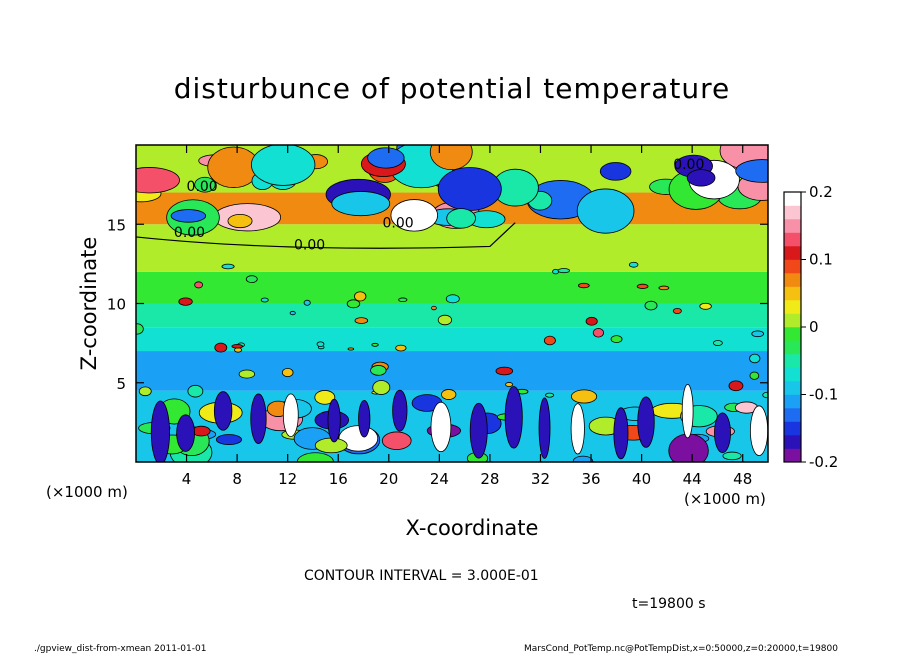 Image resolution: width=904 pixels, height=654 pixels. I want to click on x-tick-label: 20, so click(388, 479).